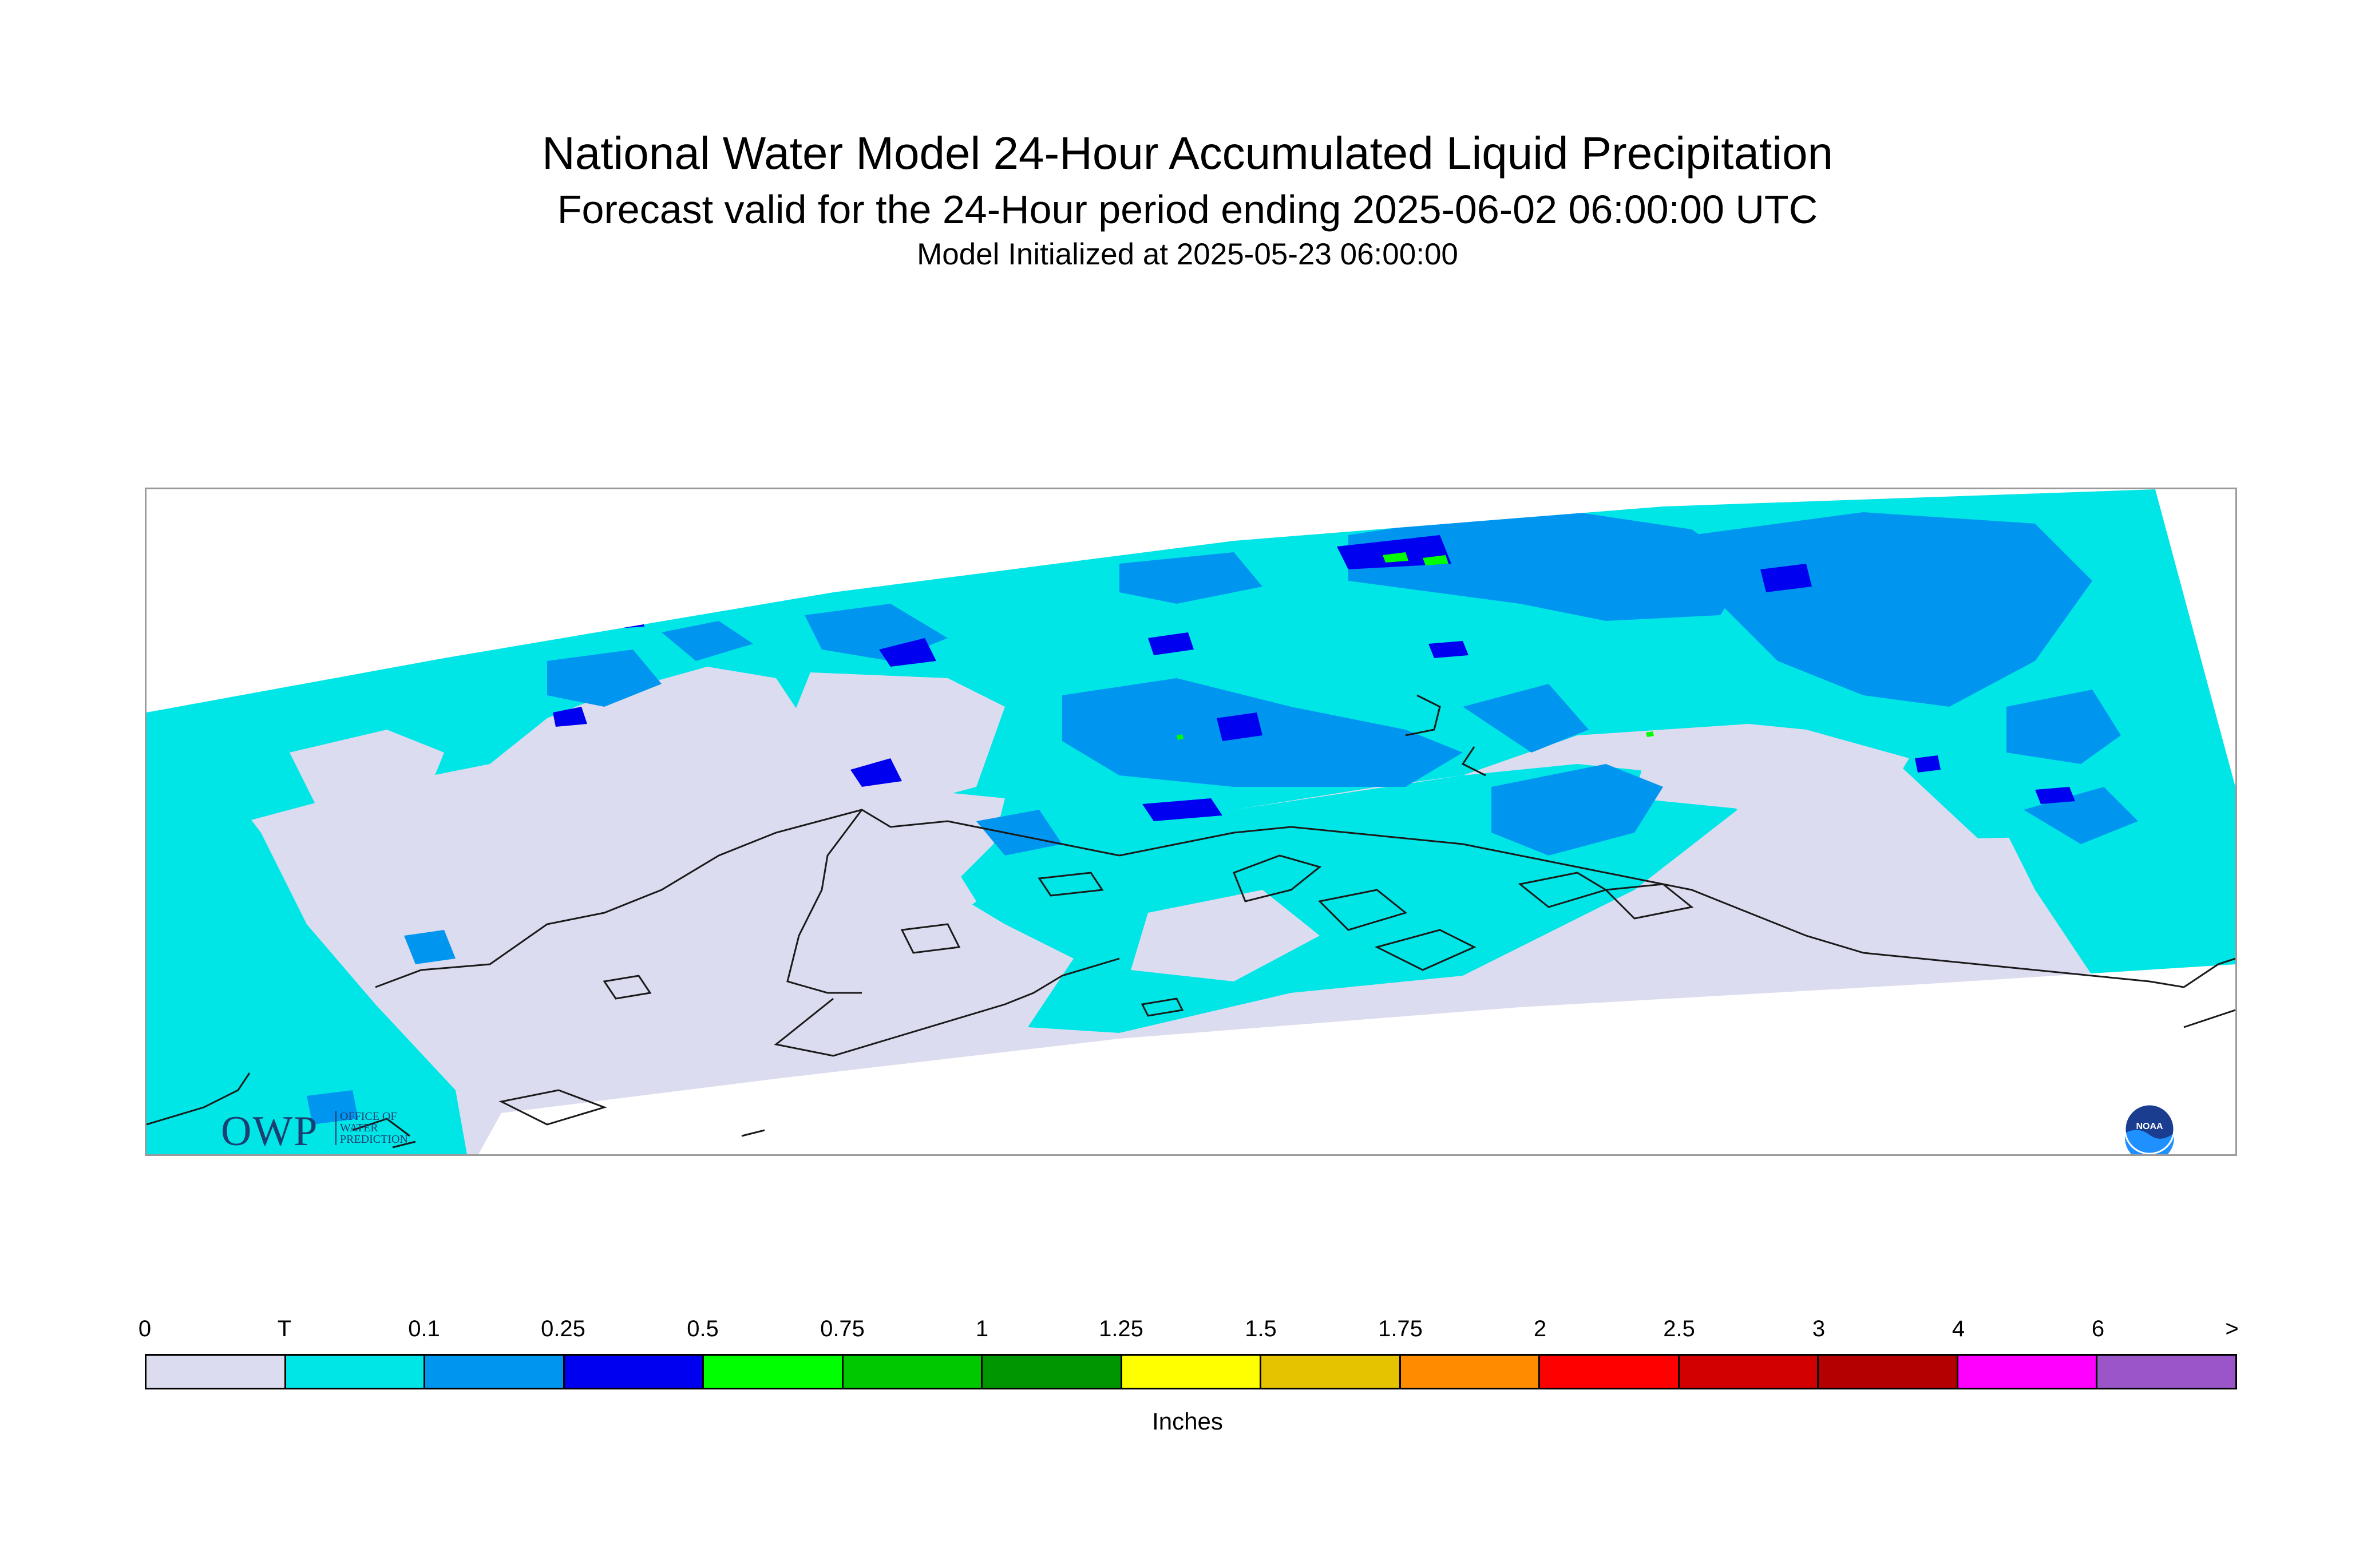 The image size is (2375, 1568). Describe the element at coordinates (1187, 1421) in the screenshot. I see `legend-units: Inches` at that location.